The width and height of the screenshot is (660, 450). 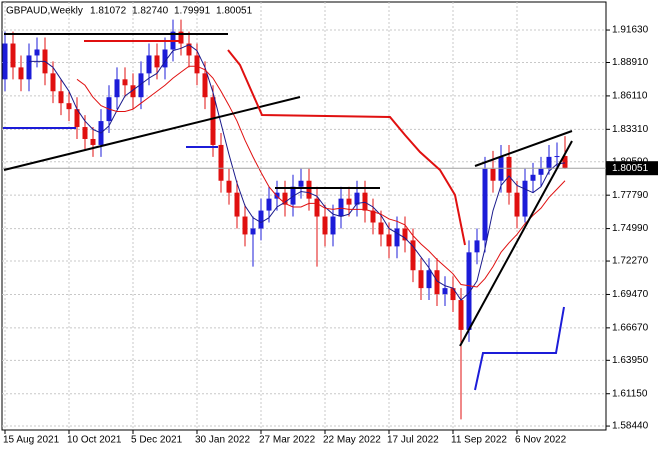 I want to click on y-tick-label: 1.74990, so click(x=630, y=228).